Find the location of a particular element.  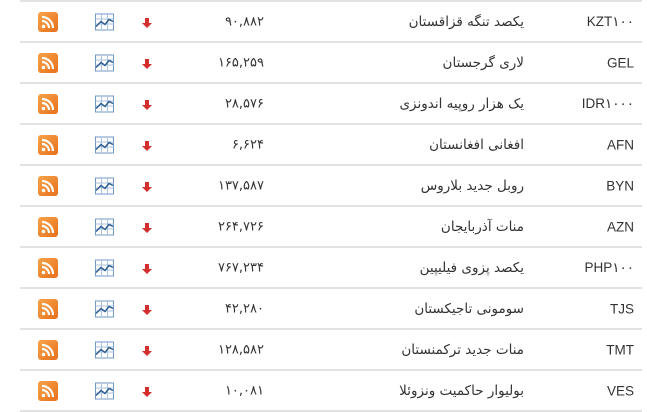

table-row: ۲۶۴,۷۲۶ منات آذربایجان AZN is located at coordinates (331, 227).